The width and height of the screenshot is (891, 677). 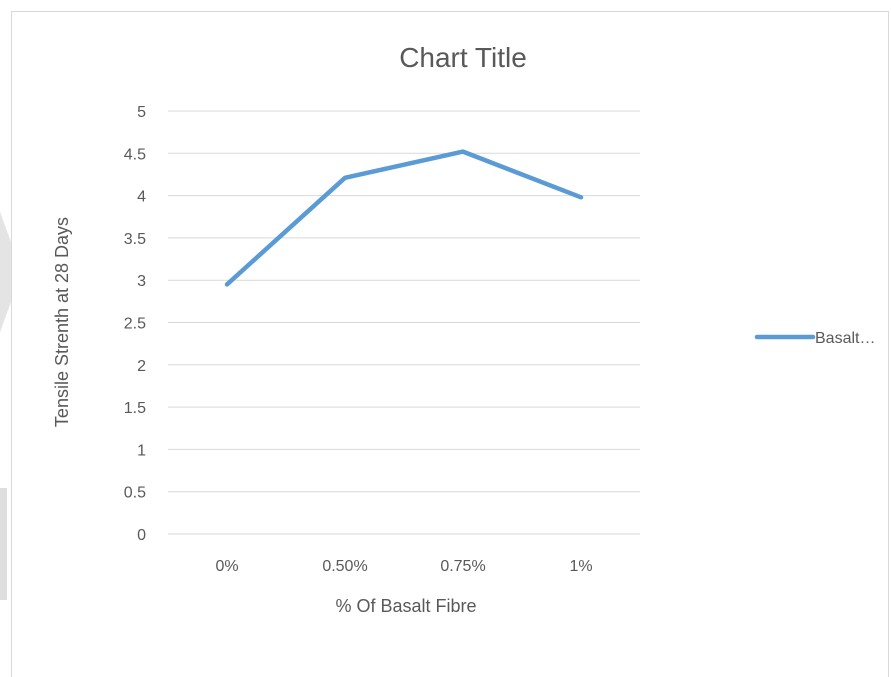 I want to click on y-tick-label: 2.5, so click(x=135, y=324).